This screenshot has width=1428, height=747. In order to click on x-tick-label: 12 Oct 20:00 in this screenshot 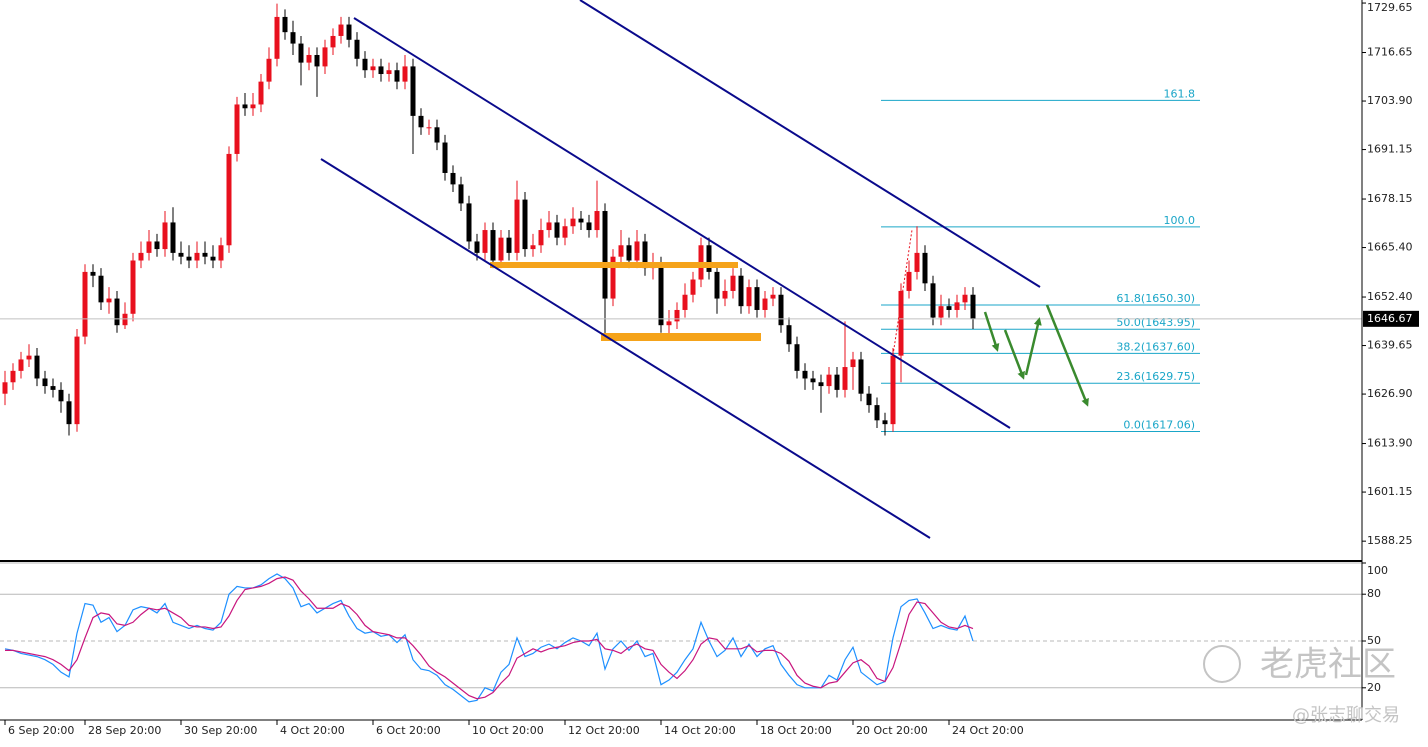, I will do `click(604, 730)`.